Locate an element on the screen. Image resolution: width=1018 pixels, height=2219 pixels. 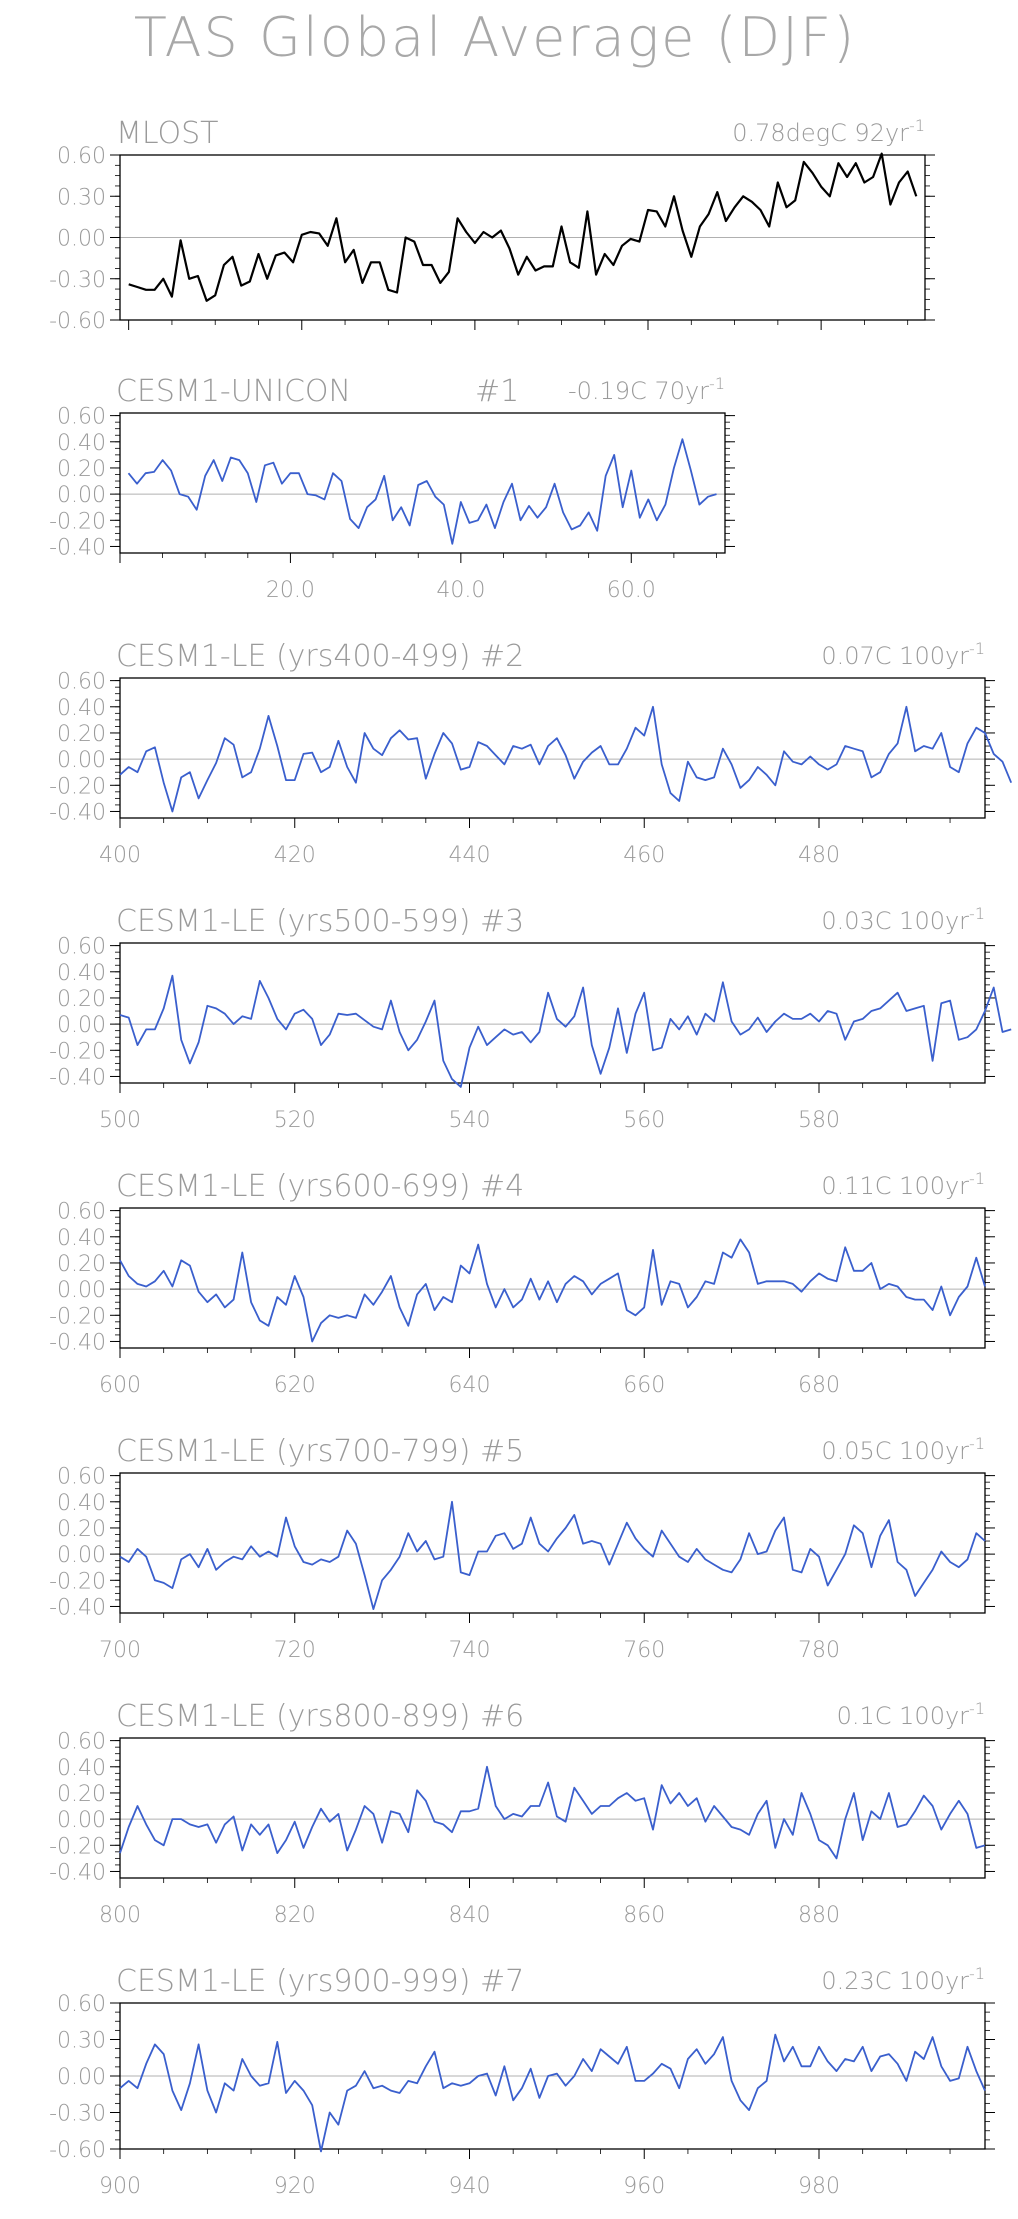
x-tick-label: 680 is located at coordinates (819, 1385).